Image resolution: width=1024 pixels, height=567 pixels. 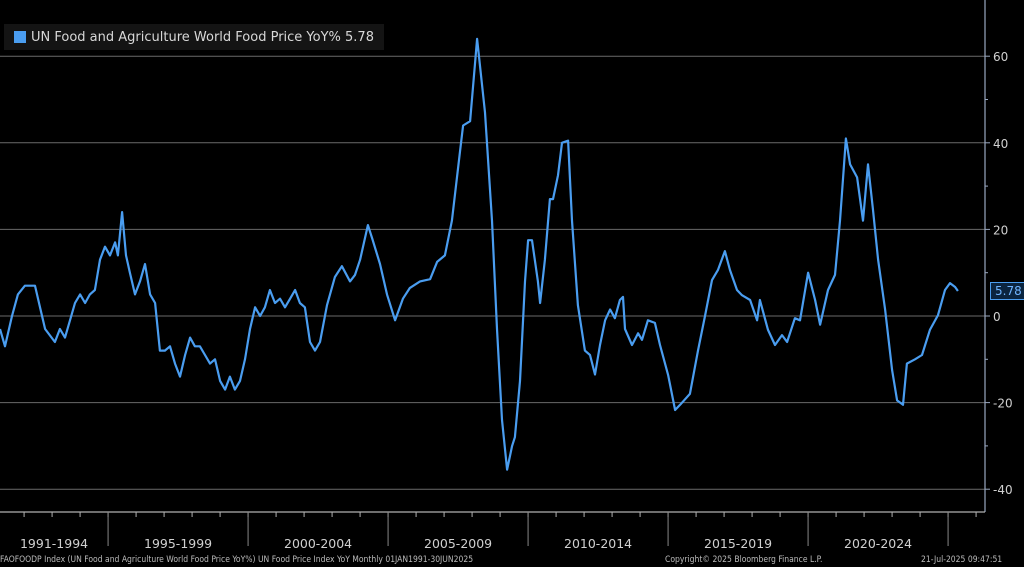 I want to click on y-tick-label: 40, so click(x=1000, y=144).